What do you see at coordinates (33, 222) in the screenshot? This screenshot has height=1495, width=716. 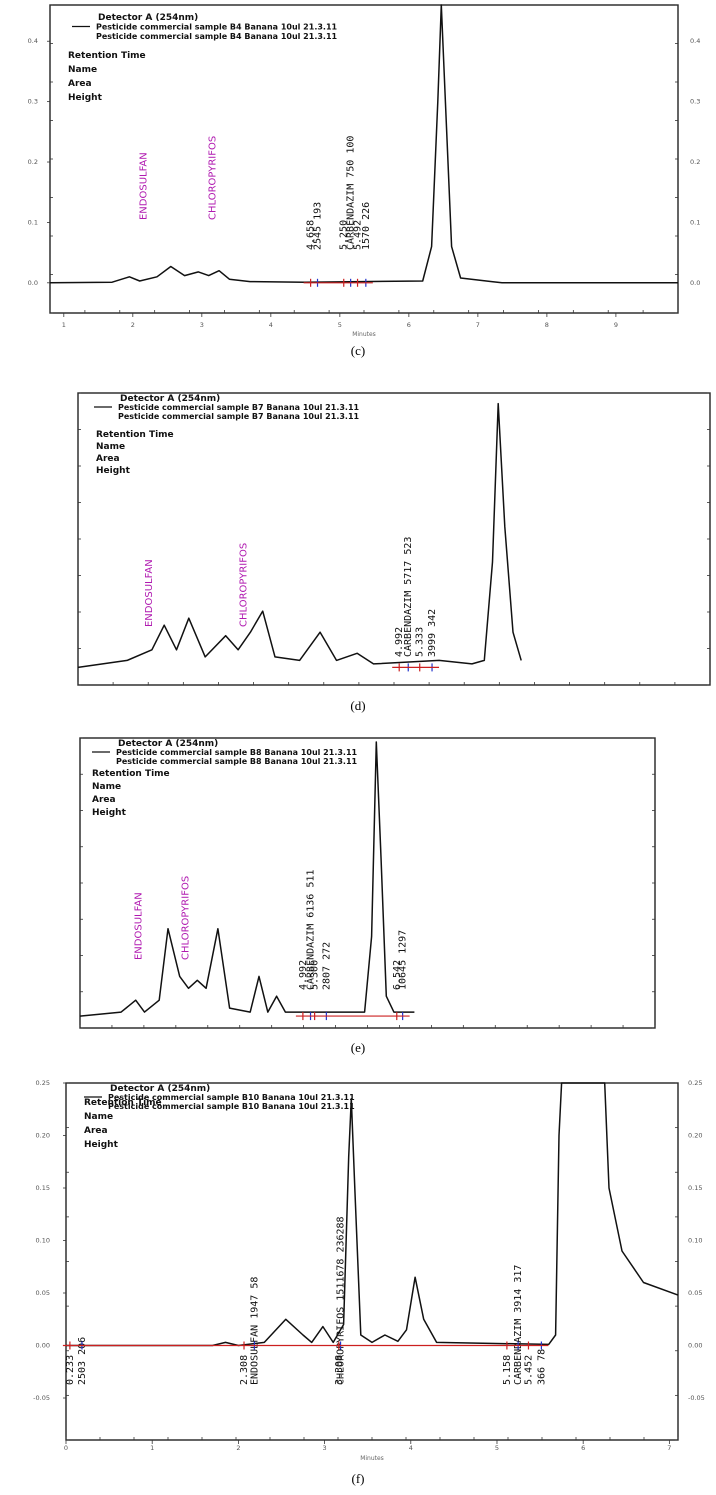 I see `y-tick-label-left: 0.1` at bounding box center [33, 222].